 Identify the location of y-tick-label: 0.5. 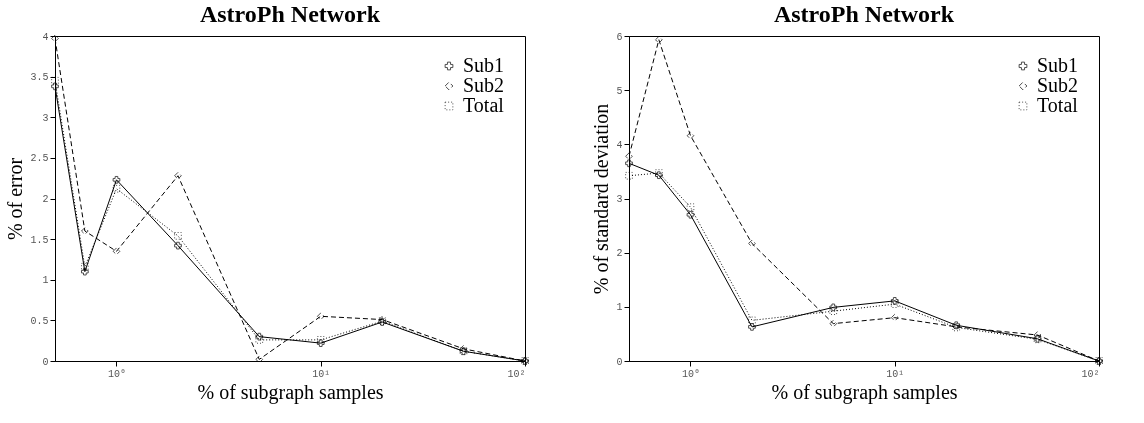
(39, 321).